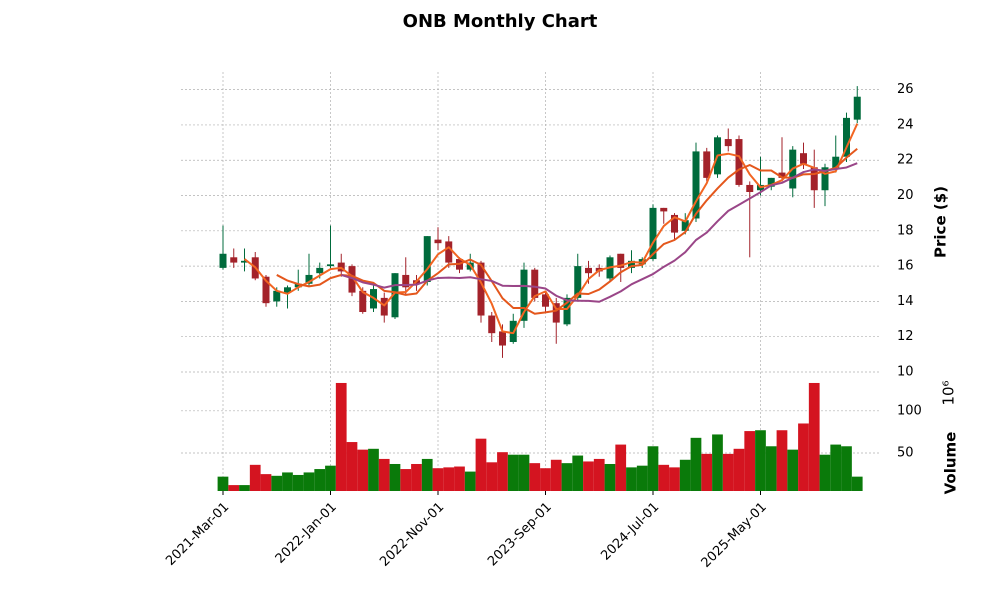 This screenshot has width=1000, height=600. What do you see at coordinates (599, 232) in the screenshot?
I see `moving-average-line` at bounding box center [599, 232].